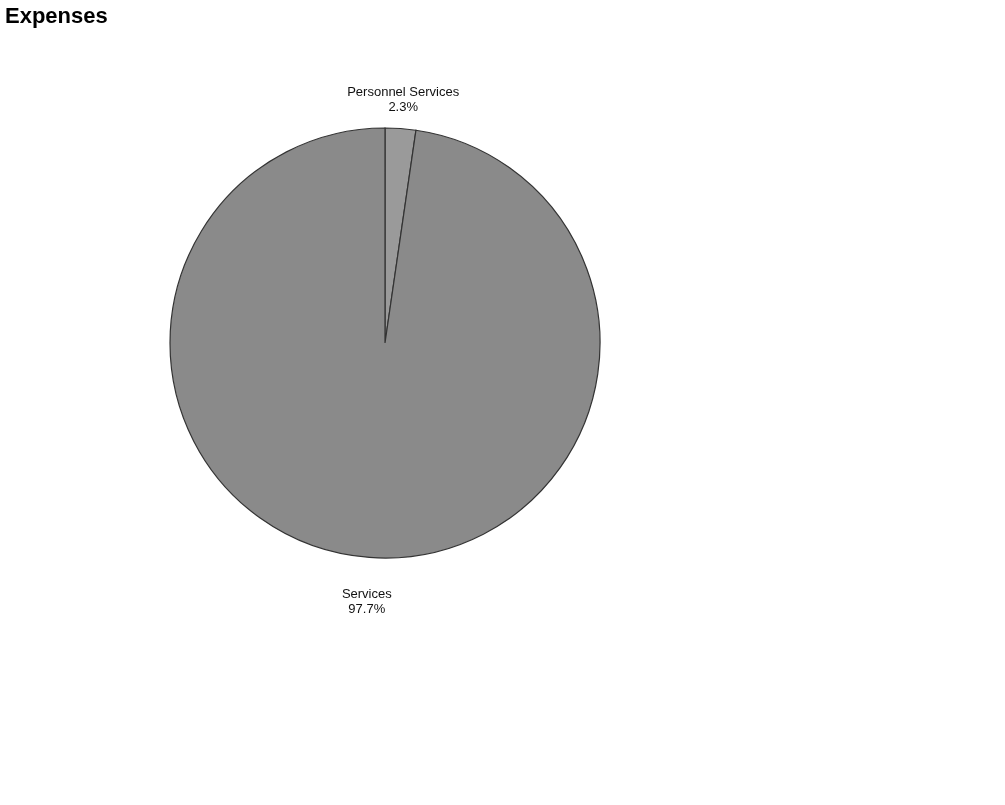 The width and height of the screenshot is (1005, 805). I want to click on data-label: 2.3%, so click(403, 106).